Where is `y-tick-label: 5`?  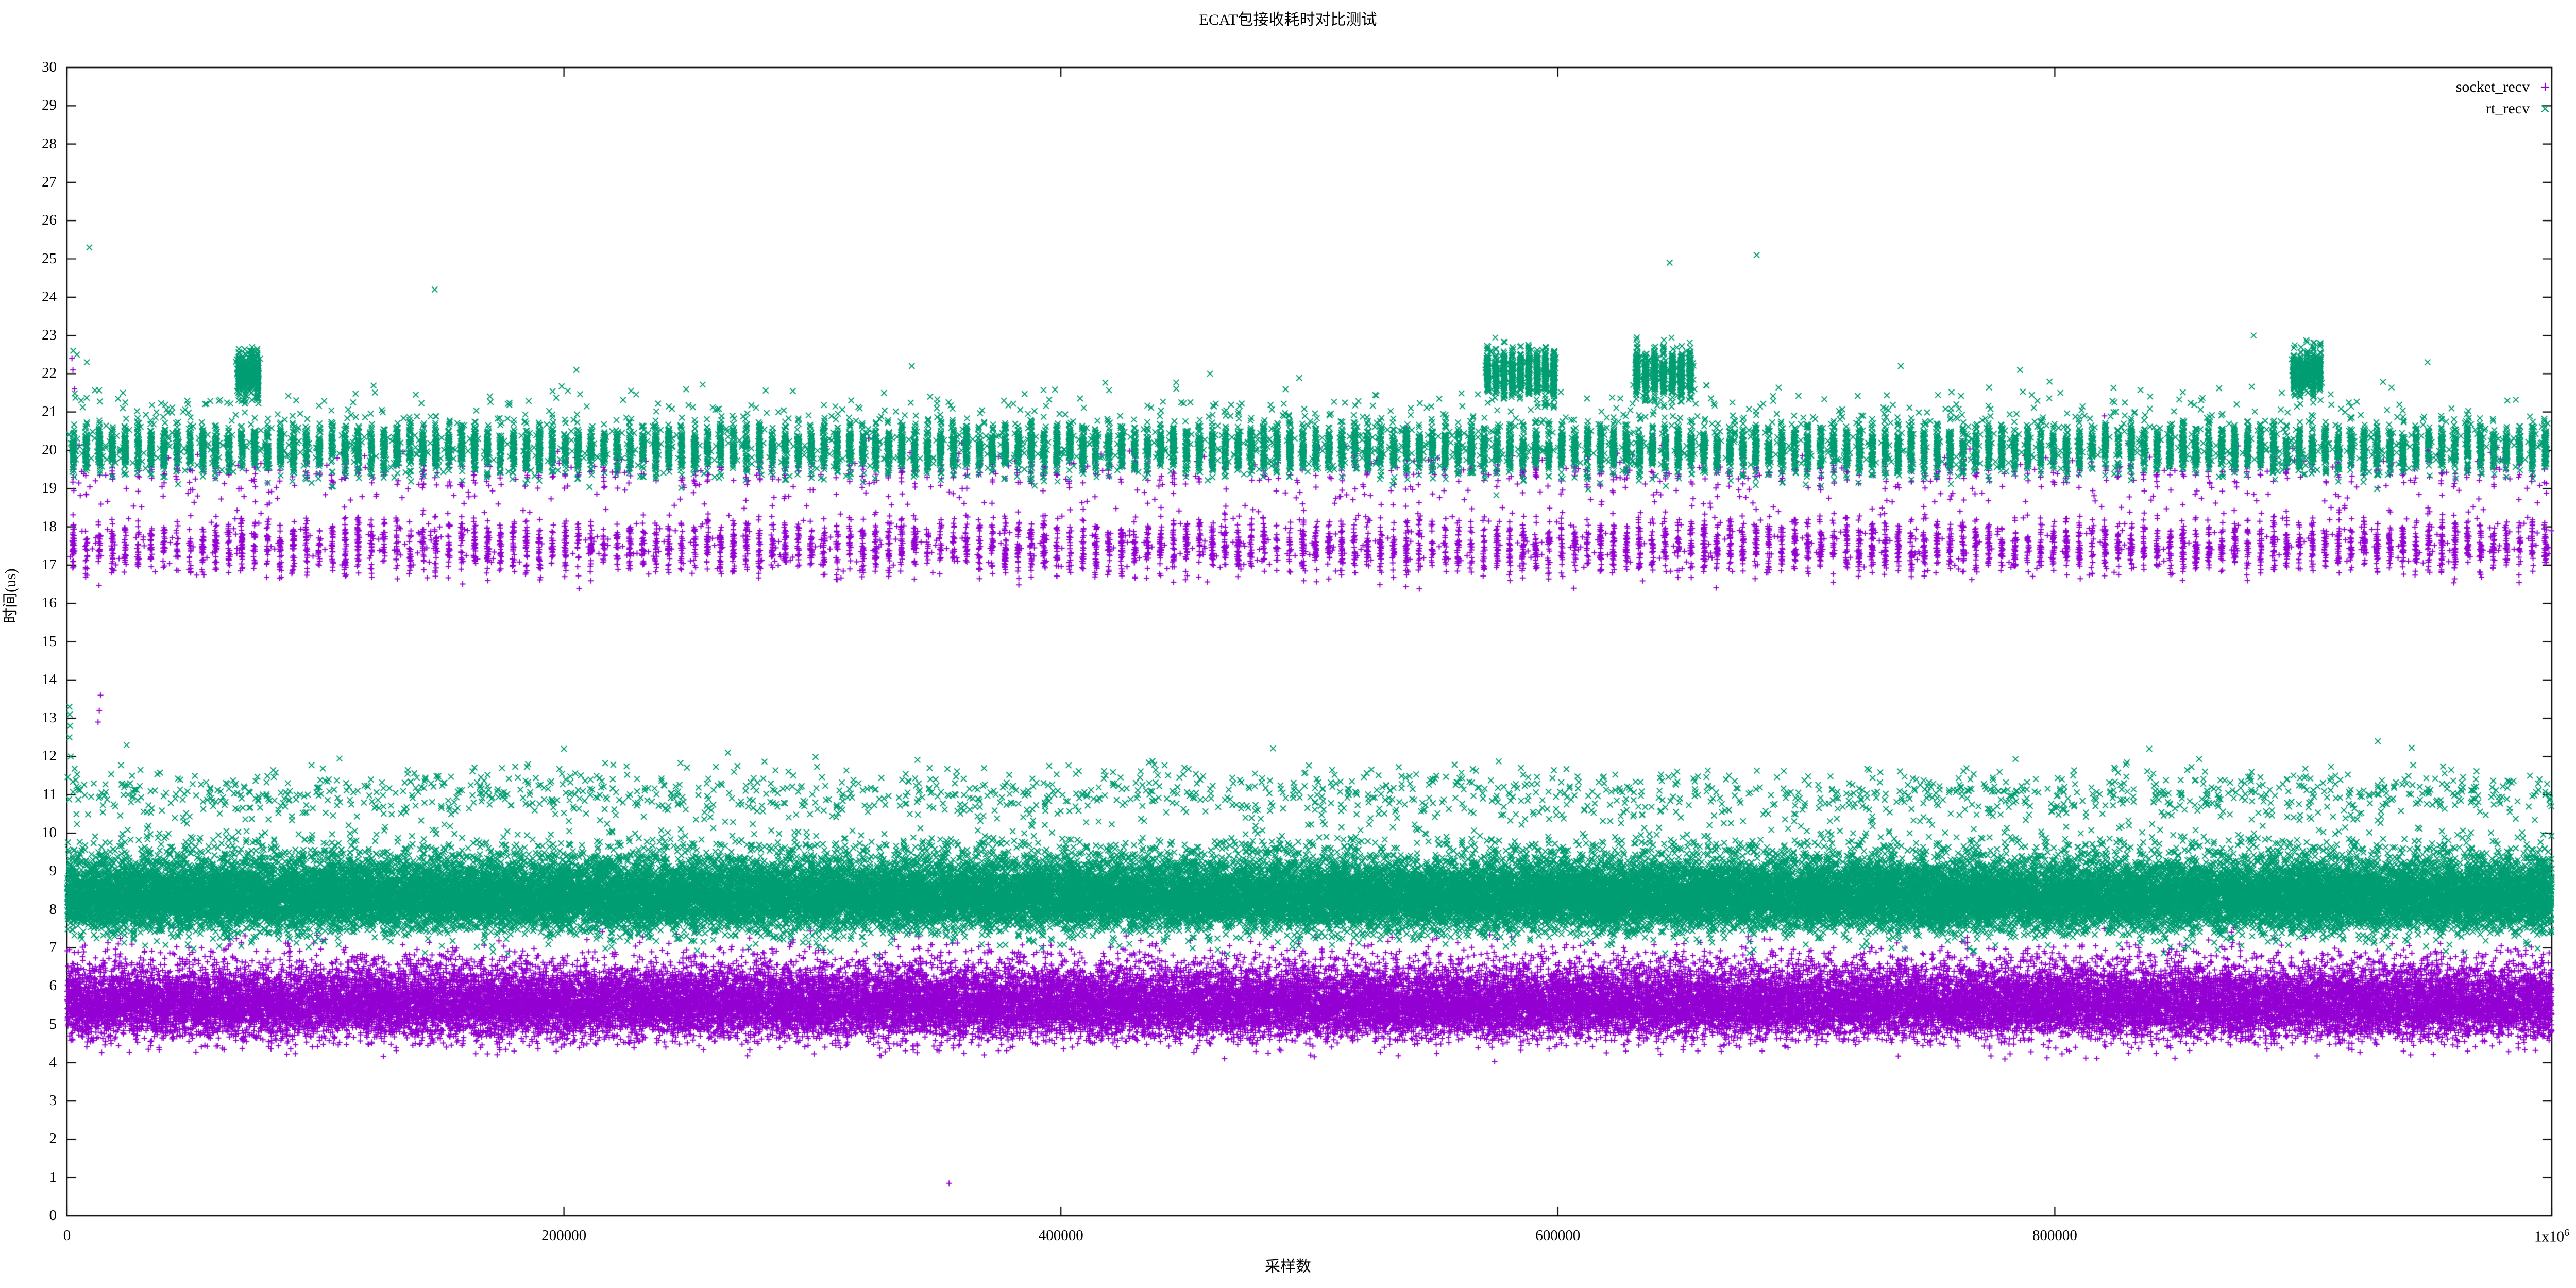 y-tick-label: 5 is located at coordinates (53, 1023).